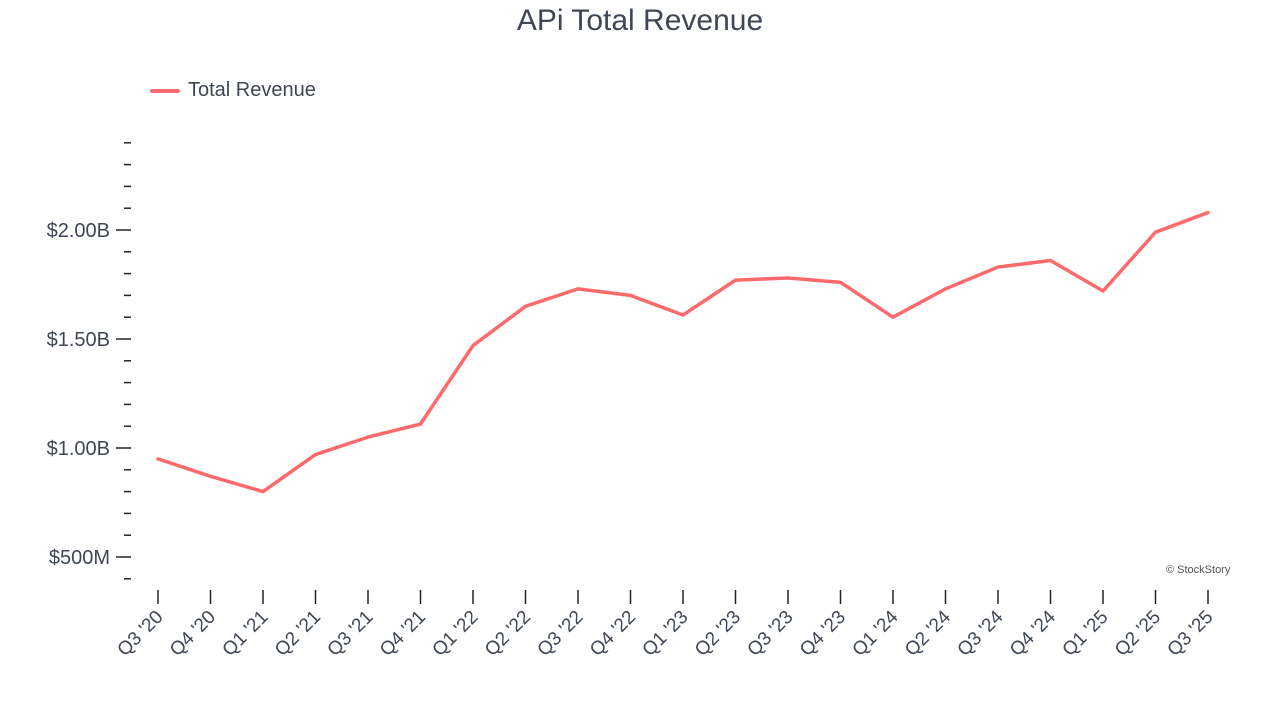 This screenshot has width=1280, height=720. What do you see at coordinates (1198, 570) in the screenshot?
I see `watermark-credit: © StockStory` at bounding box center [1198, 570].